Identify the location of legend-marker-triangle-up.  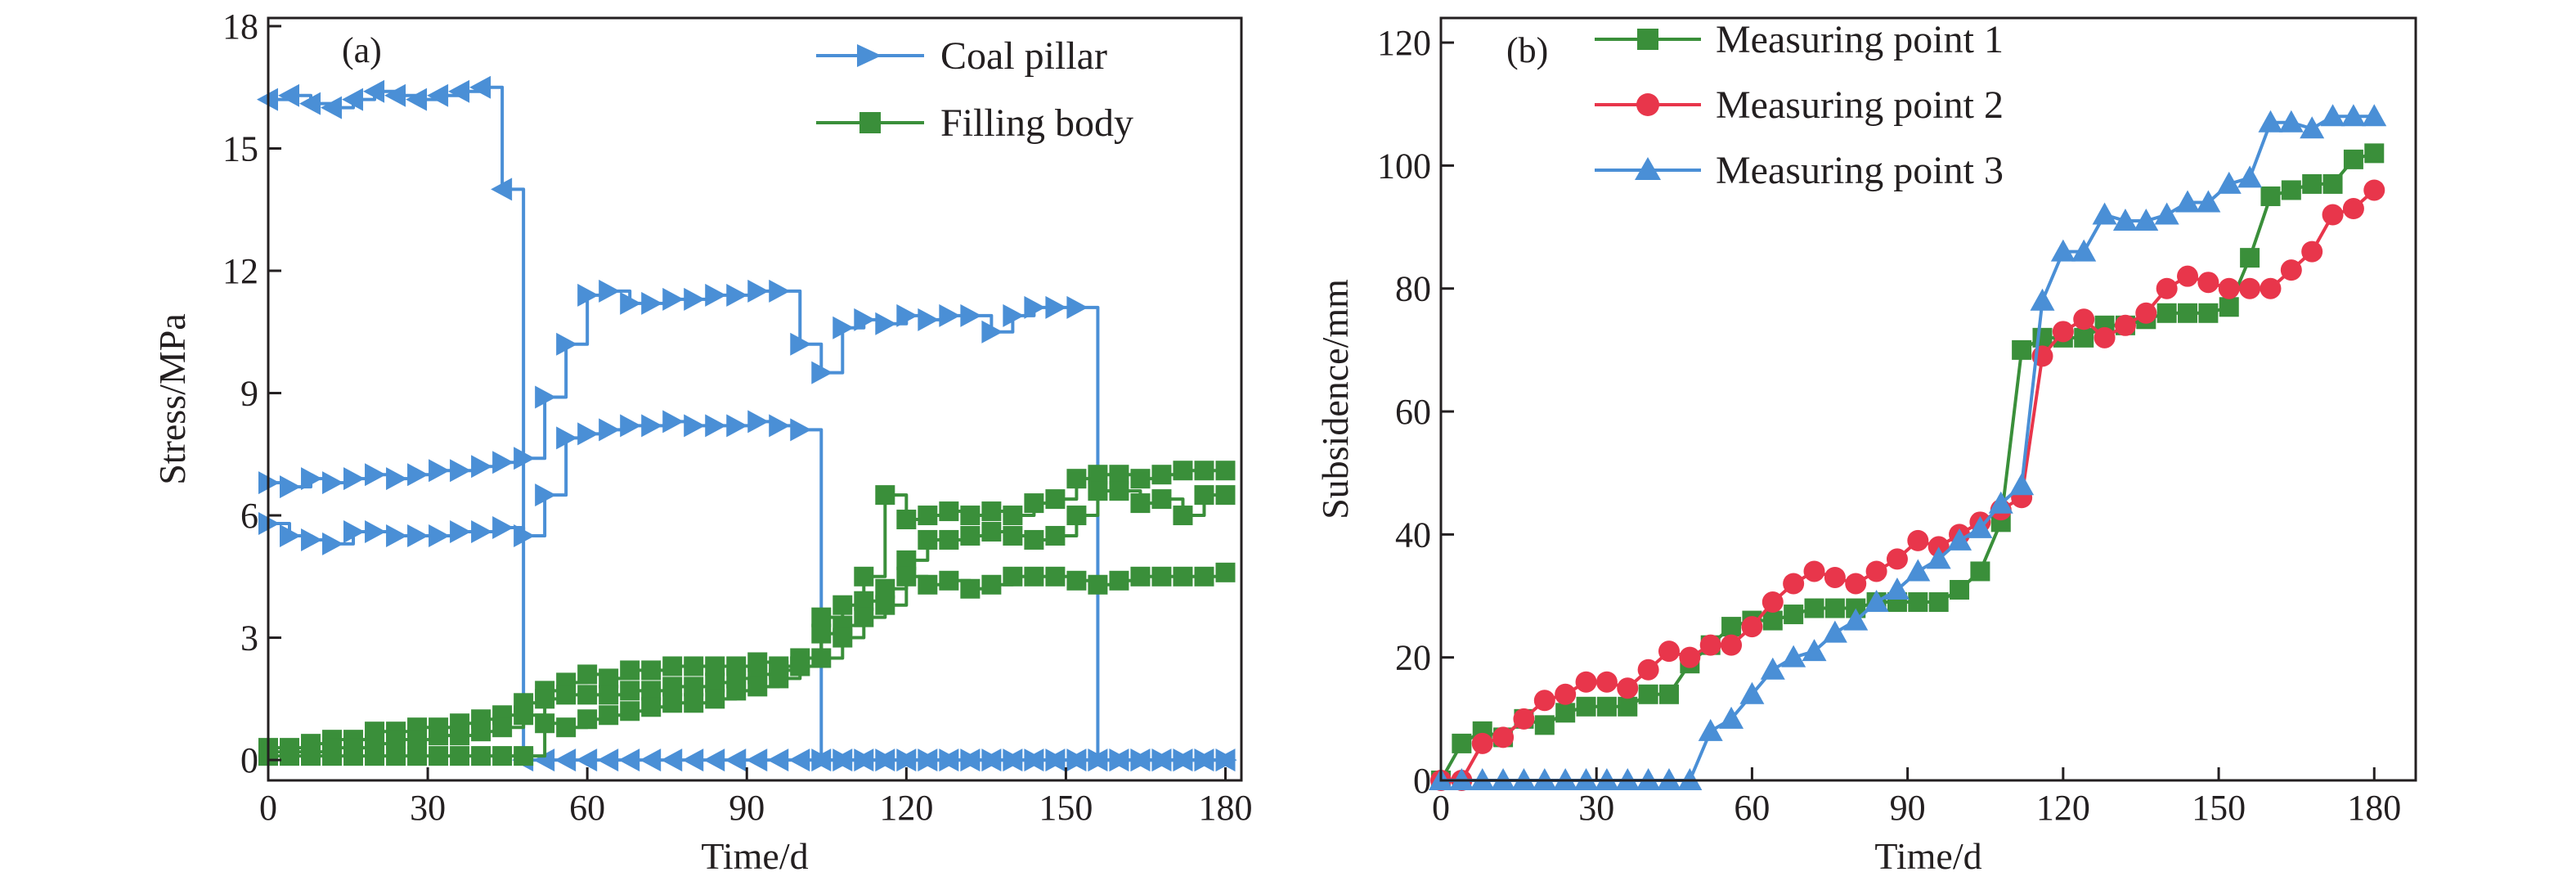
(1648, 168).